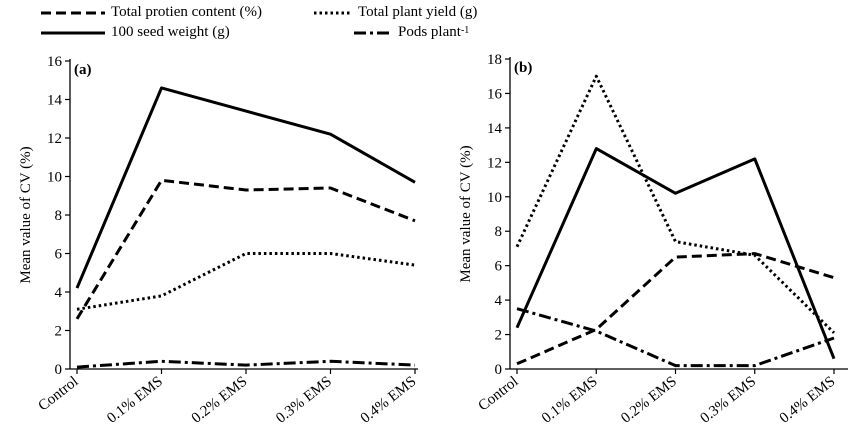  What do you see at coordinates (186, 12) in the screenshot?
I see `legend-label-protein: Total protien content (%)` at bounding box center [186, 12].